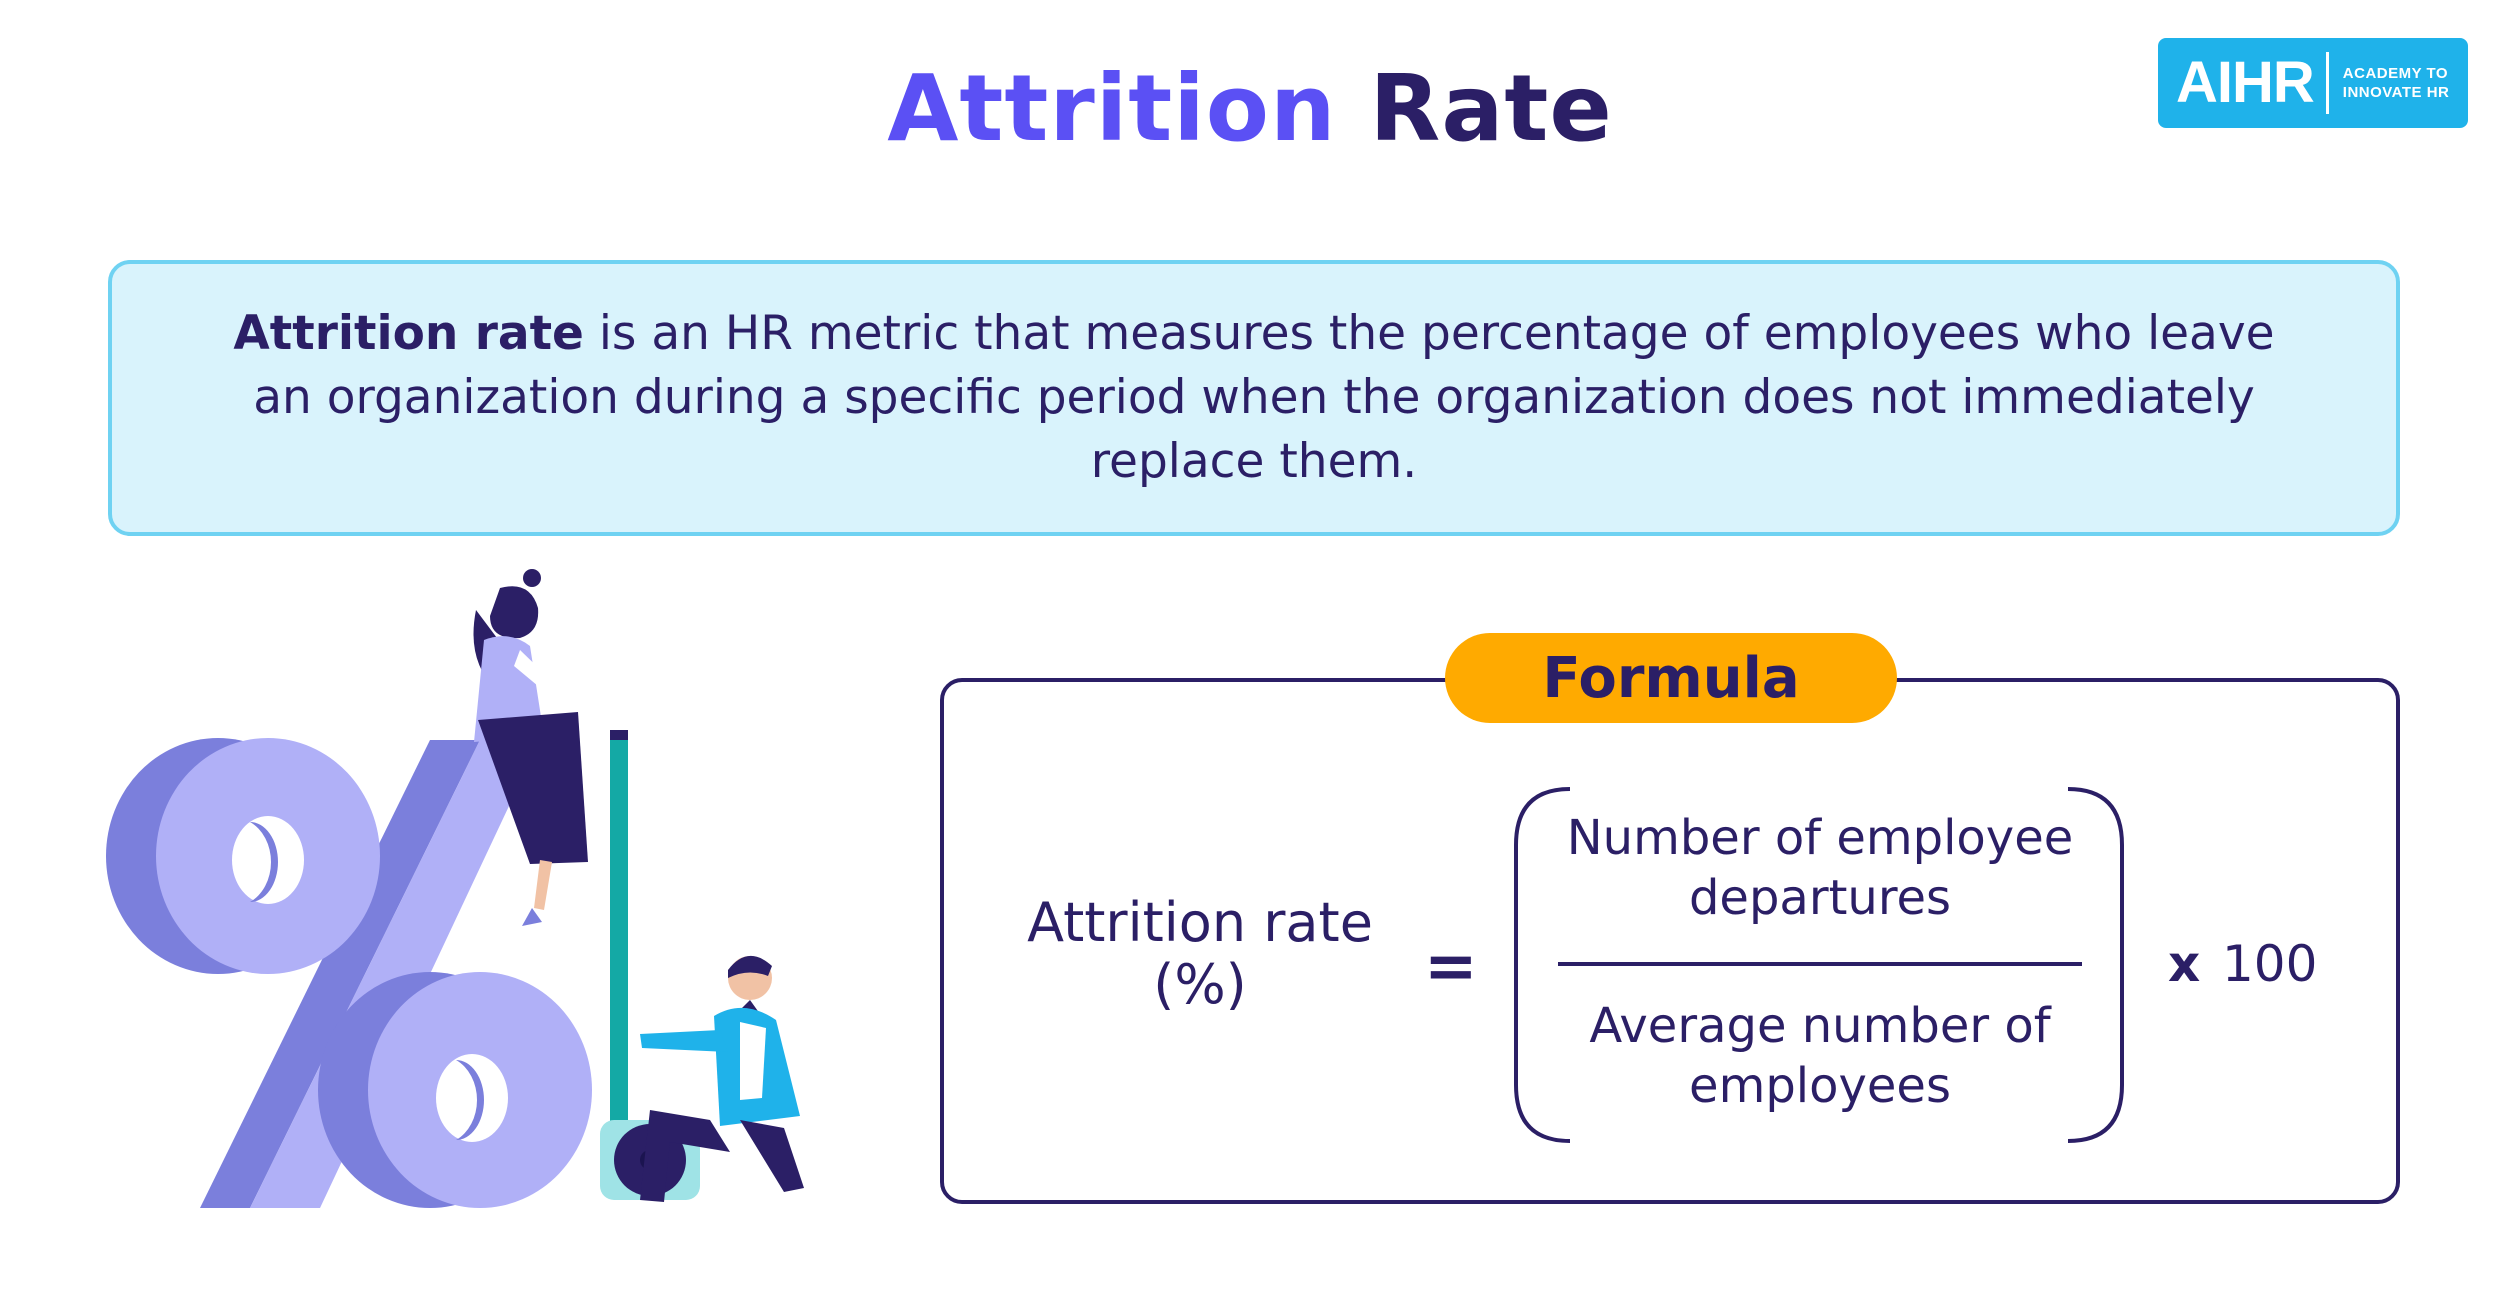  Describe the element at coordinates (2395, 73) in the screenshot. I see `logo-tagline-line1: ACADEMY TO` at that location.